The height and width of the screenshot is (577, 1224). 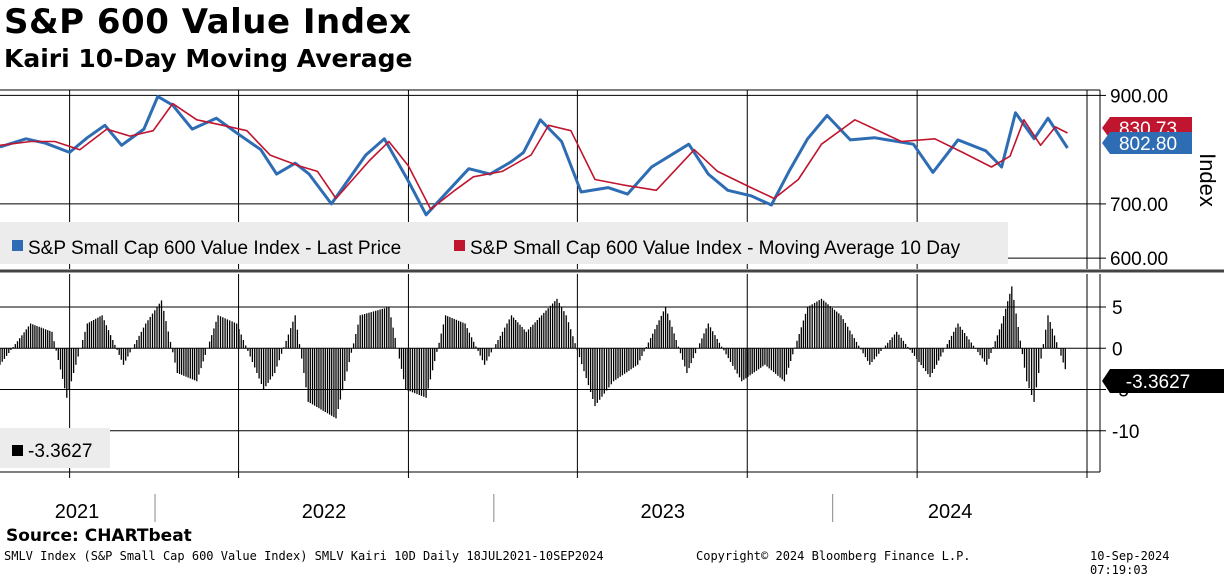 What do you see at coordinates (1207, 180) in the screenshot?
I see `top-y-axis-label: Index` at bounding box center [1207, 180].